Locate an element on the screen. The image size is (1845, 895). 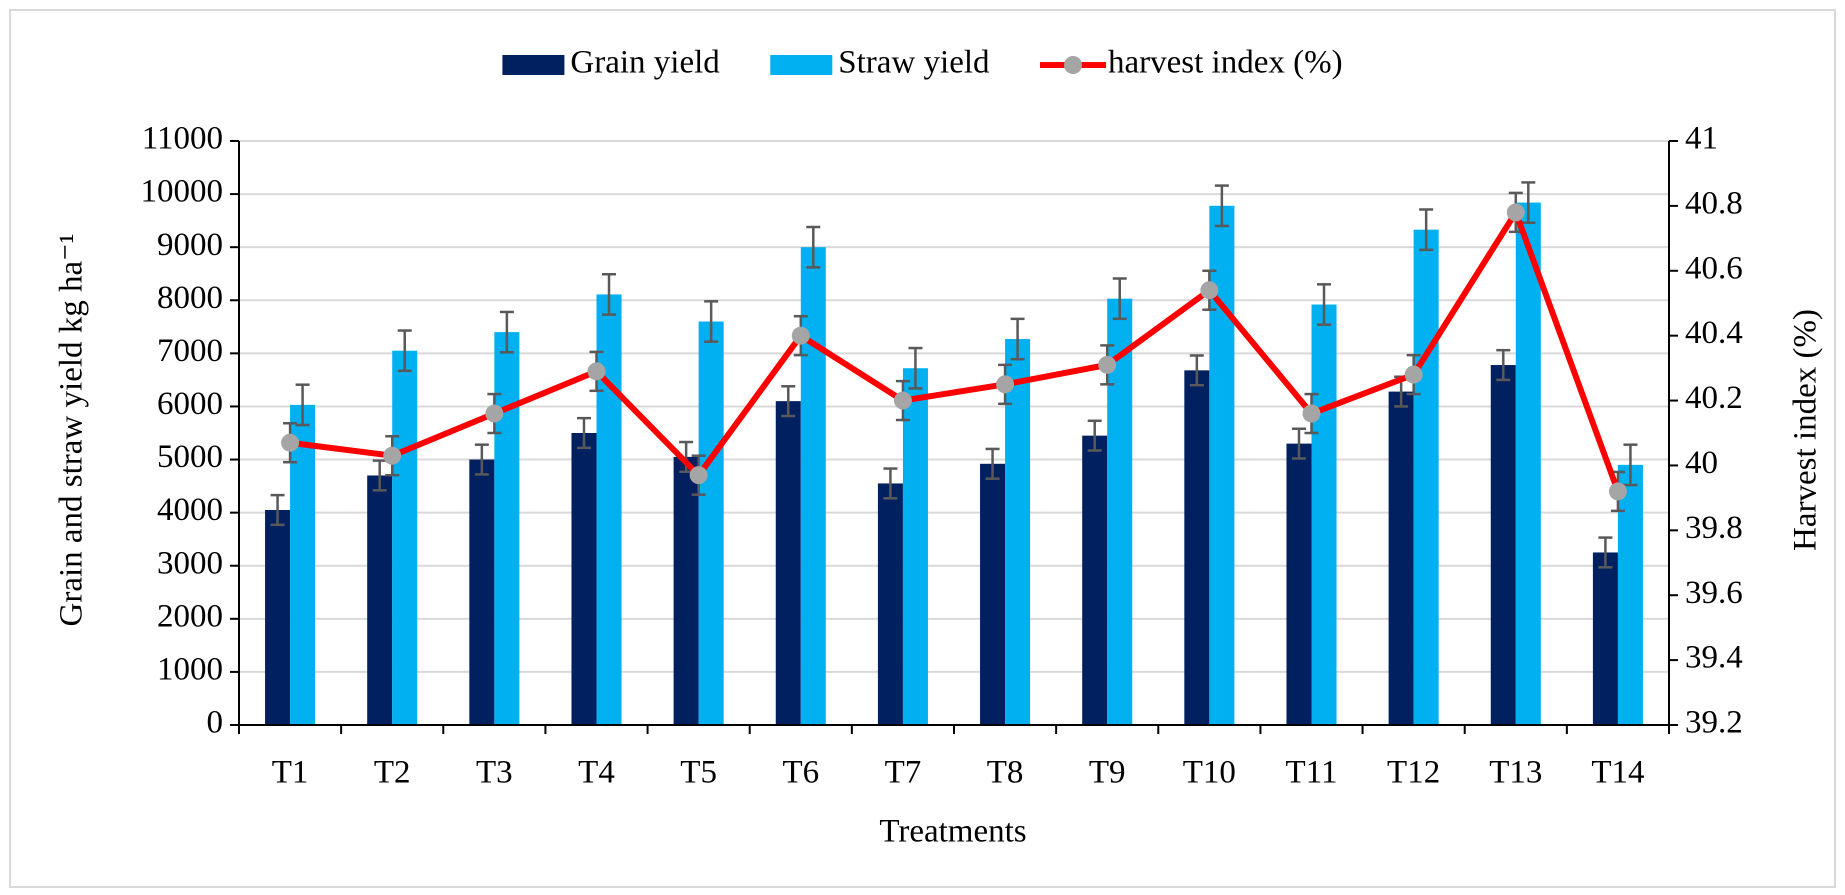
y2-tick-label: 39.8 is located at coordinates (1714, 528).